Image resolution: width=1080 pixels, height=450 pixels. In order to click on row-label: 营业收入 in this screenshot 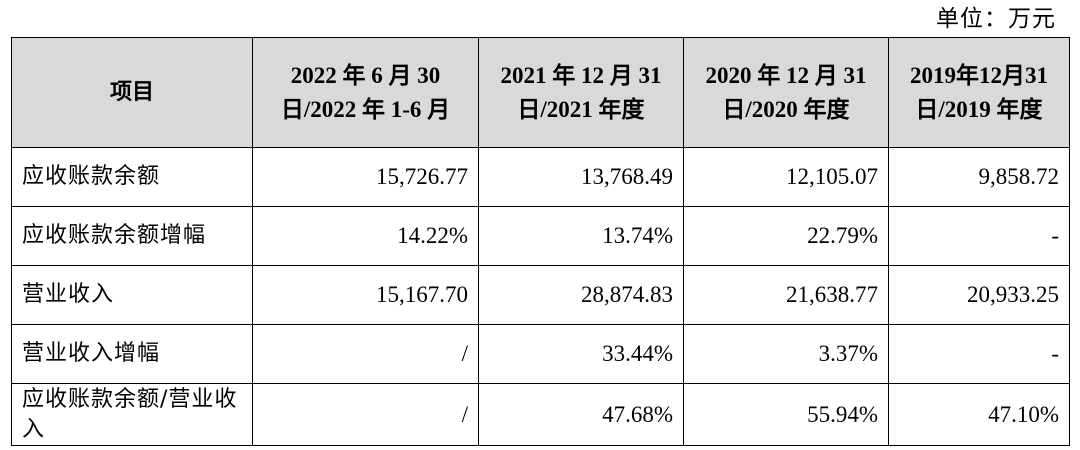, I will do `click(132, 295)`.